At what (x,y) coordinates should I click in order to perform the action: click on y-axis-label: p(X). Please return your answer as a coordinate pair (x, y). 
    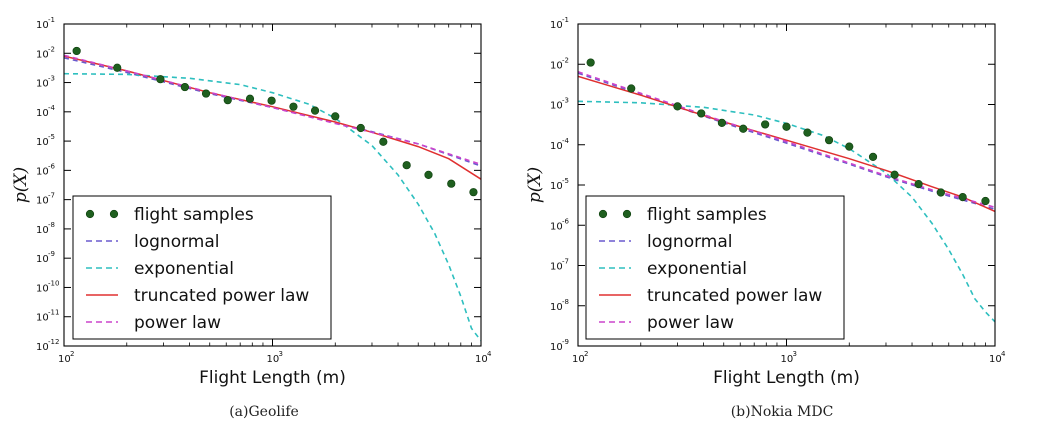
    Looking at the image, I should click on (21, 185).